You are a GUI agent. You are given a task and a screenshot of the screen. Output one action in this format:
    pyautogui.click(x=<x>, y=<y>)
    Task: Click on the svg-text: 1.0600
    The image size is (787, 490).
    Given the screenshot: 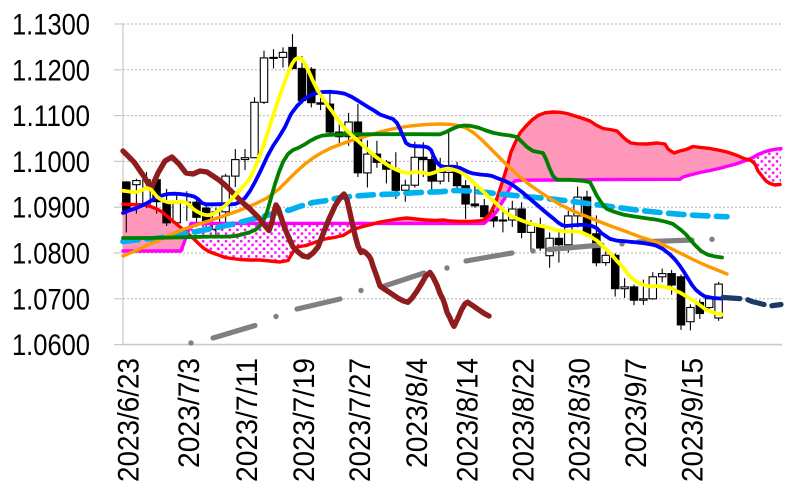 What is the action you would take?
    pyautogui.click(x=51, y=345)
    